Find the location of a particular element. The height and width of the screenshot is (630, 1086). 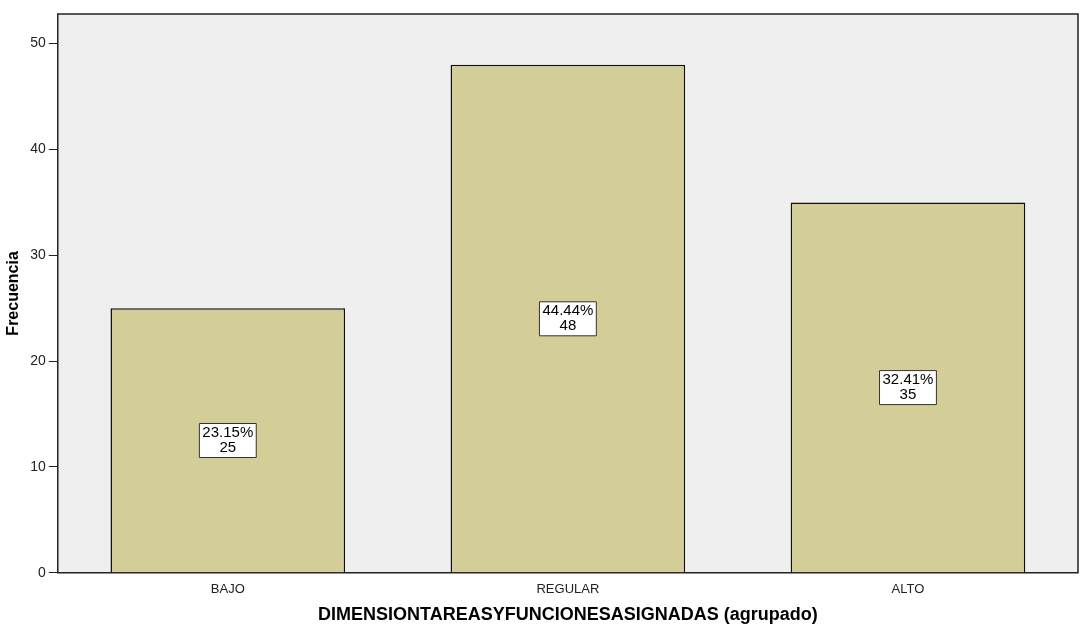

y-tick-label: 10 is located at coordinates (38, 465).